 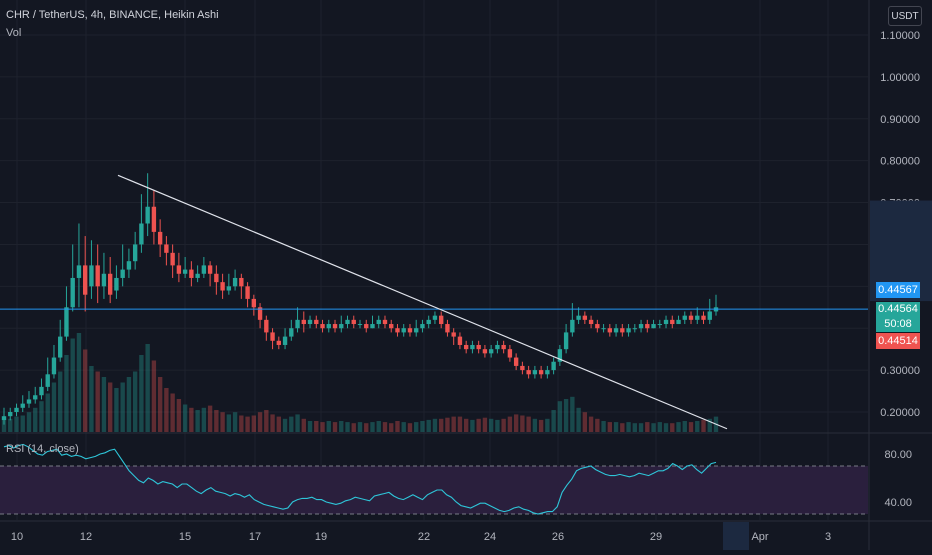 What do you see at coordinates (360, 382) in the screenshot?
I see `volume-bars` at bounding box center [360, 382].